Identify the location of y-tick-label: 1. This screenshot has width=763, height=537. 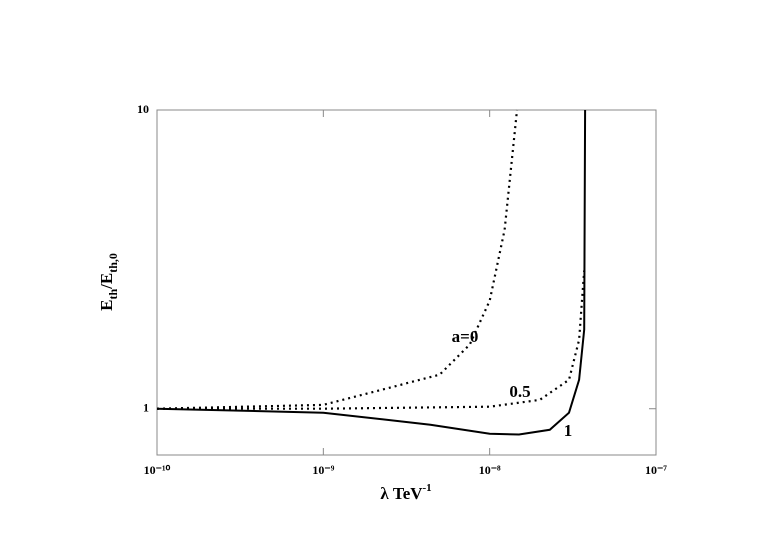
(146, 407).